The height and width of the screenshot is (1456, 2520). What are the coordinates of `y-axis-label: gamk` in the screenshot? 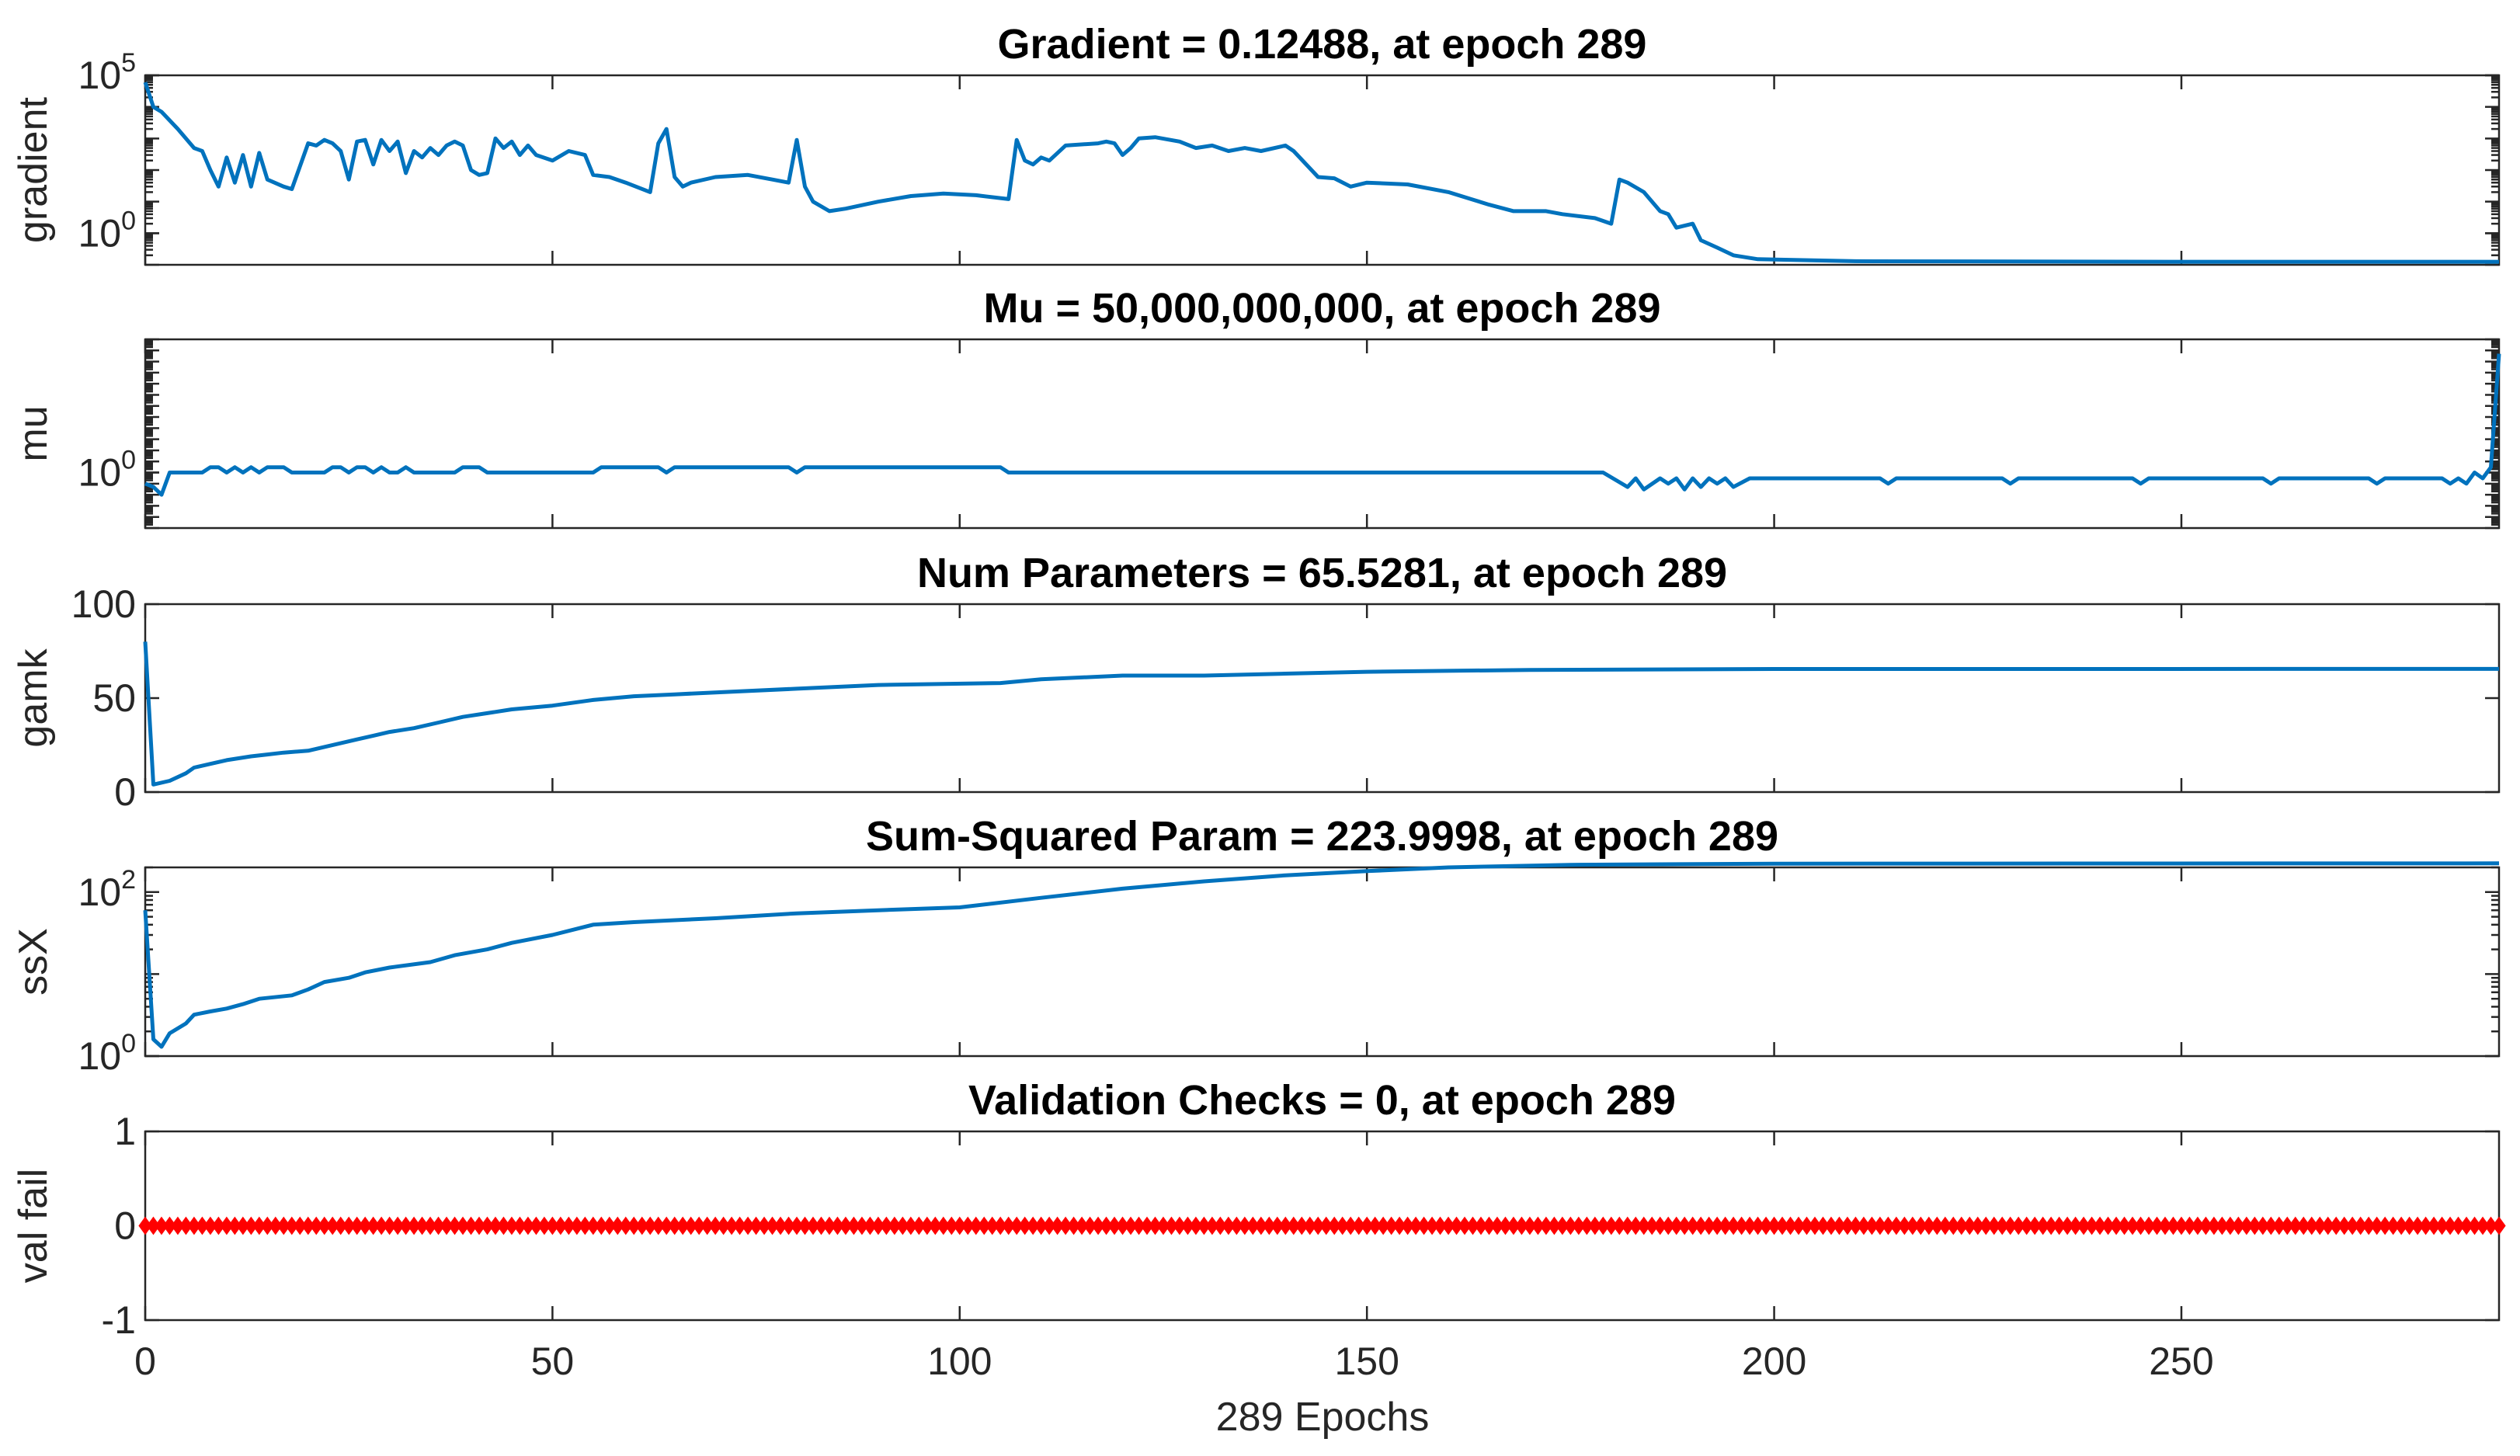 It's located at (33, 697).